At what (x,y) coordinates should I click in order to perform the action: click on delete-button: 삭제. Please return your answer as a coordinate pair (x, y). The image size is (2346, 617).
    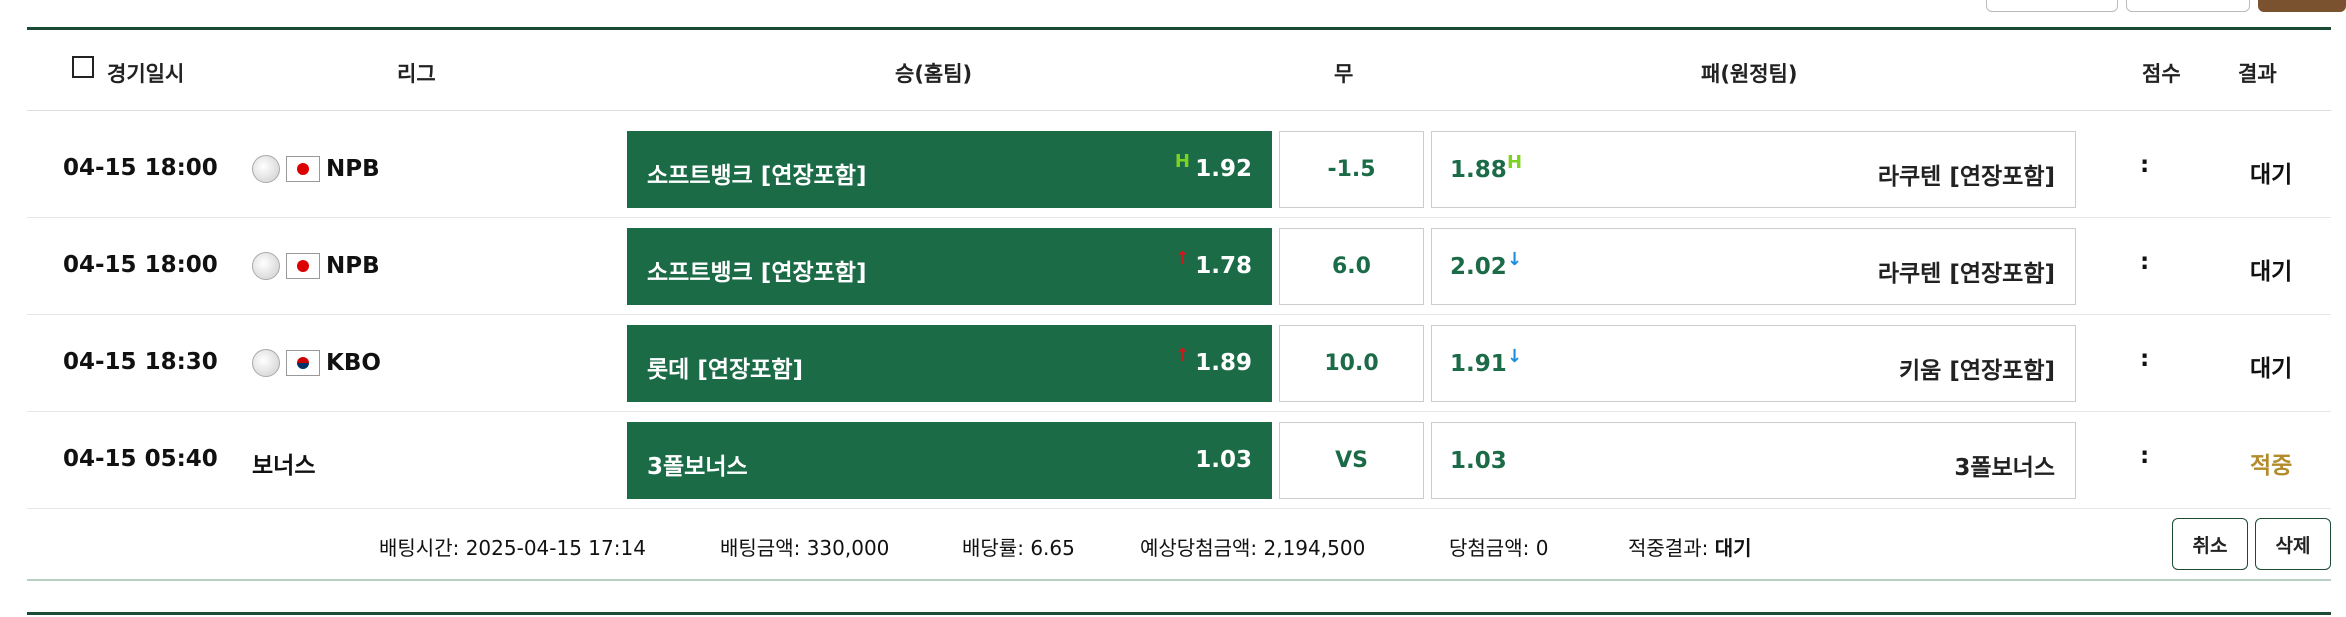
    Looking at the image, I should click on (2293, 544).